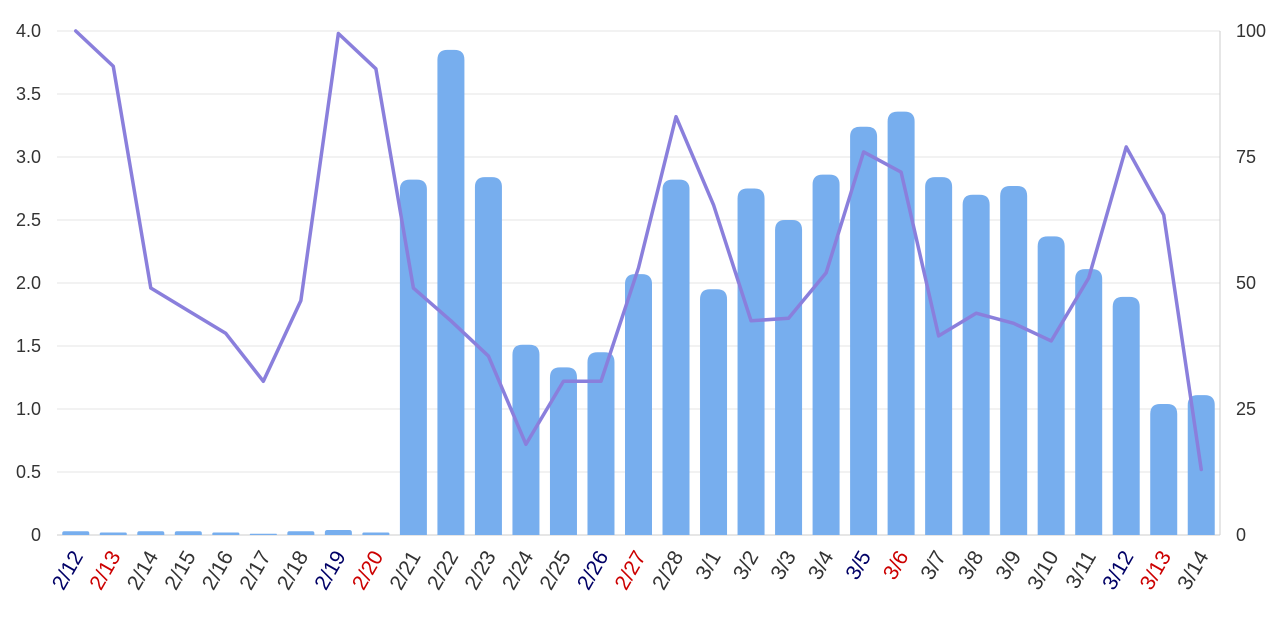 The image size is (1280, 620). Describe the element at coordinates (555, 570) in the screenshot. I see `x-axis-tick: 2/25` at that location.